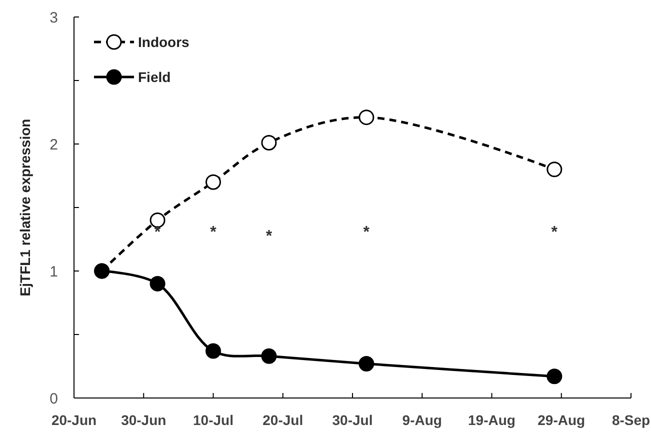 The height and width of the screenshot is (433, 651). Describe the element at coordinates (164, 42) in the screenshot. I see `legend-label: Indoors` at that location.